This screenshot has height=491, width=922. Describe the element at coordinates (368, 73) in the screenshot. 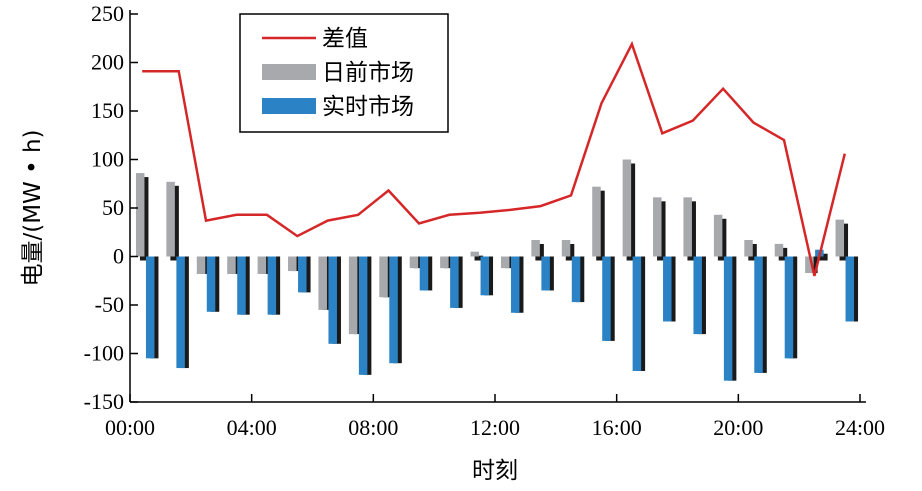

I see `legend-label-day-ahead: 日前市场` at that location.